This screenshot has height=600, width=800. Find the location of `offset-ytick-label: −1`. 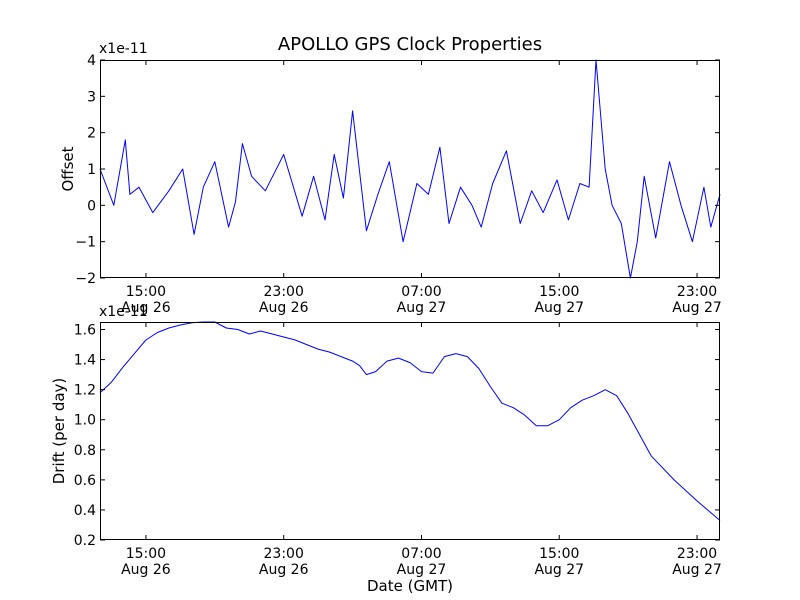

offset-ytick-label: −1 is located at coordinates (85, 243).